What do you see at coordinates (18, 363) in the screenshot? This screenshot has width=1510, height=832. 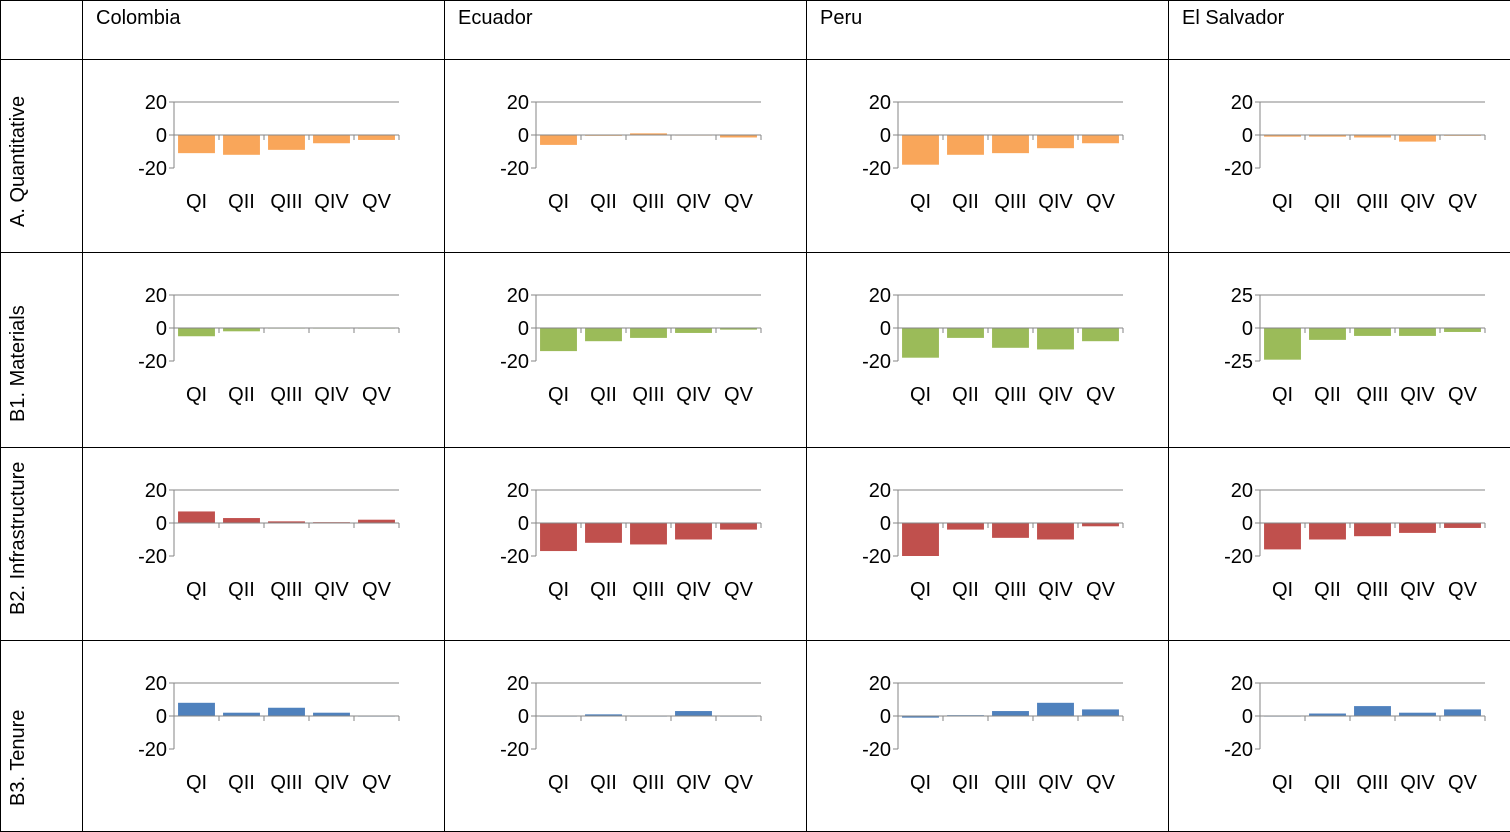 I see `row-label: B1. Materials` at bounding box center [18, 363].